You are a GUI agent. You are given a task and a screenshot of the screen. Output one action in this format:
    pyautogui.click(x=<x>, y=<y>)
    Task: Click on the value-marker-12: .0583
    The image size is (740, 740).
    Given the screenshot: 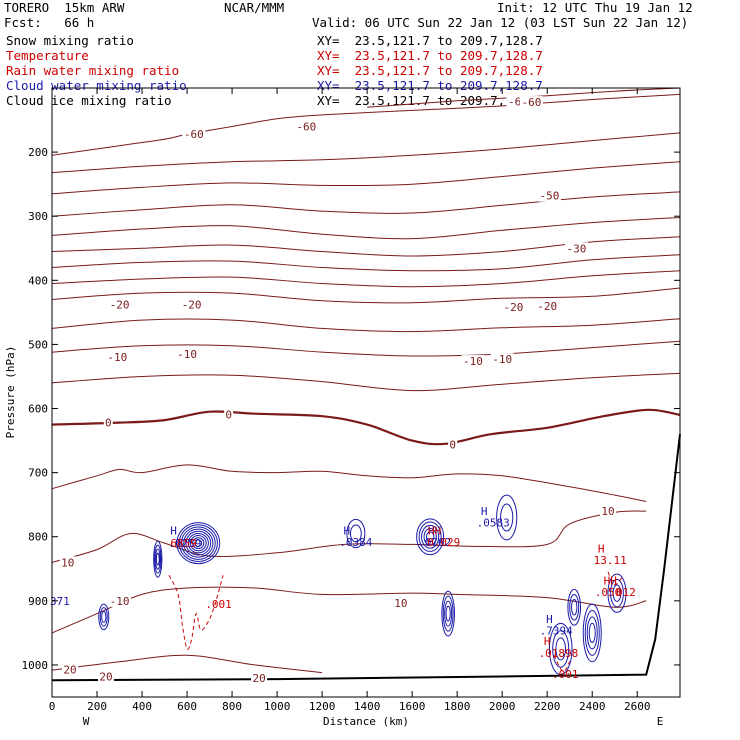 What is the action you would take?
    pyautogui.click(x=493, y=523)
    